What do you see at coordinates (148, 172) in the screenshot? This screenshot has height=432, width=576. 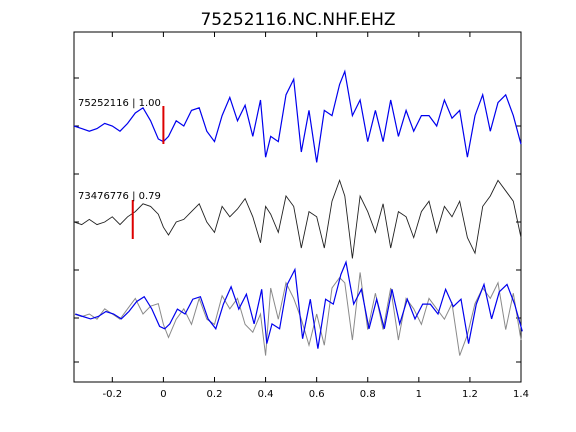 I see `pick-markers` at bounding box center [148, 172].